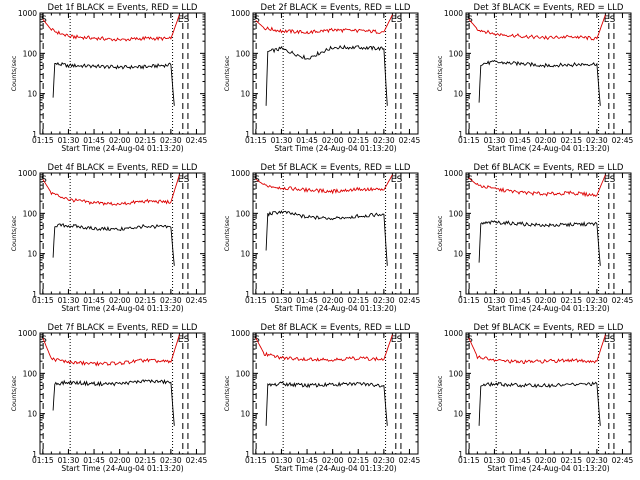 This screenshot has width=640, height=480. What do you see at coordinates (549, 328) in the screenshot?
I see `chart-title: Det 9f BLACK = Events, RED = LLD` at bounding box center [549, 328].